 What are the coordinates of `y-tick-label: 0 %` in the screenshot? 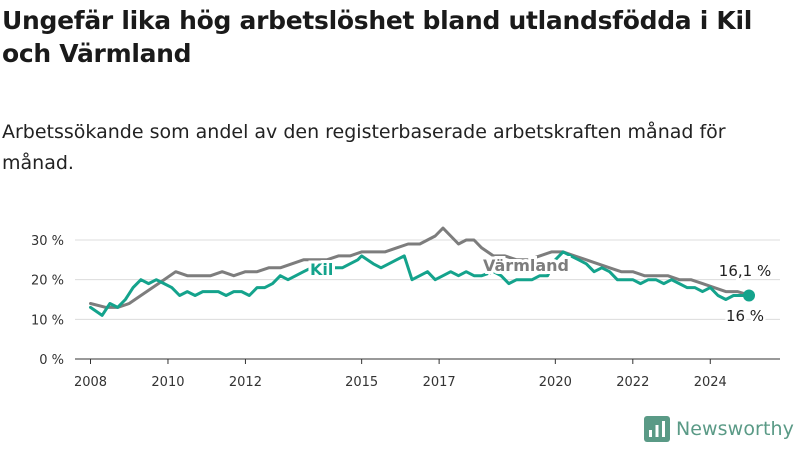 It's located at (51, 360).